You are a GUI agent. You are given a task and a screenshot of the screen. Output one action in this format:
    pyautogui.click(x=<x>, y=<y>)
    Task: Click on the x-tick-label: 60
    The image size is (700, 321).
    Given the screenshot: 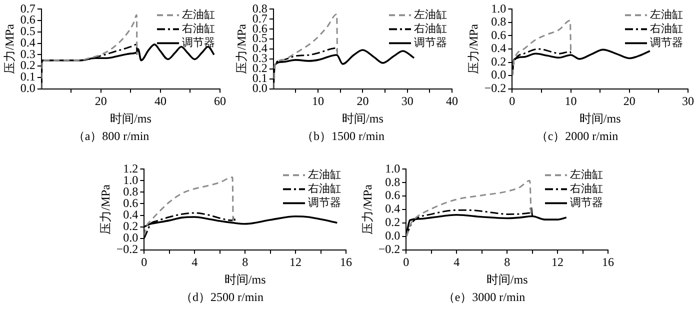 What is the action you would take?
    pyautogui.click(x=220, y=101)
    